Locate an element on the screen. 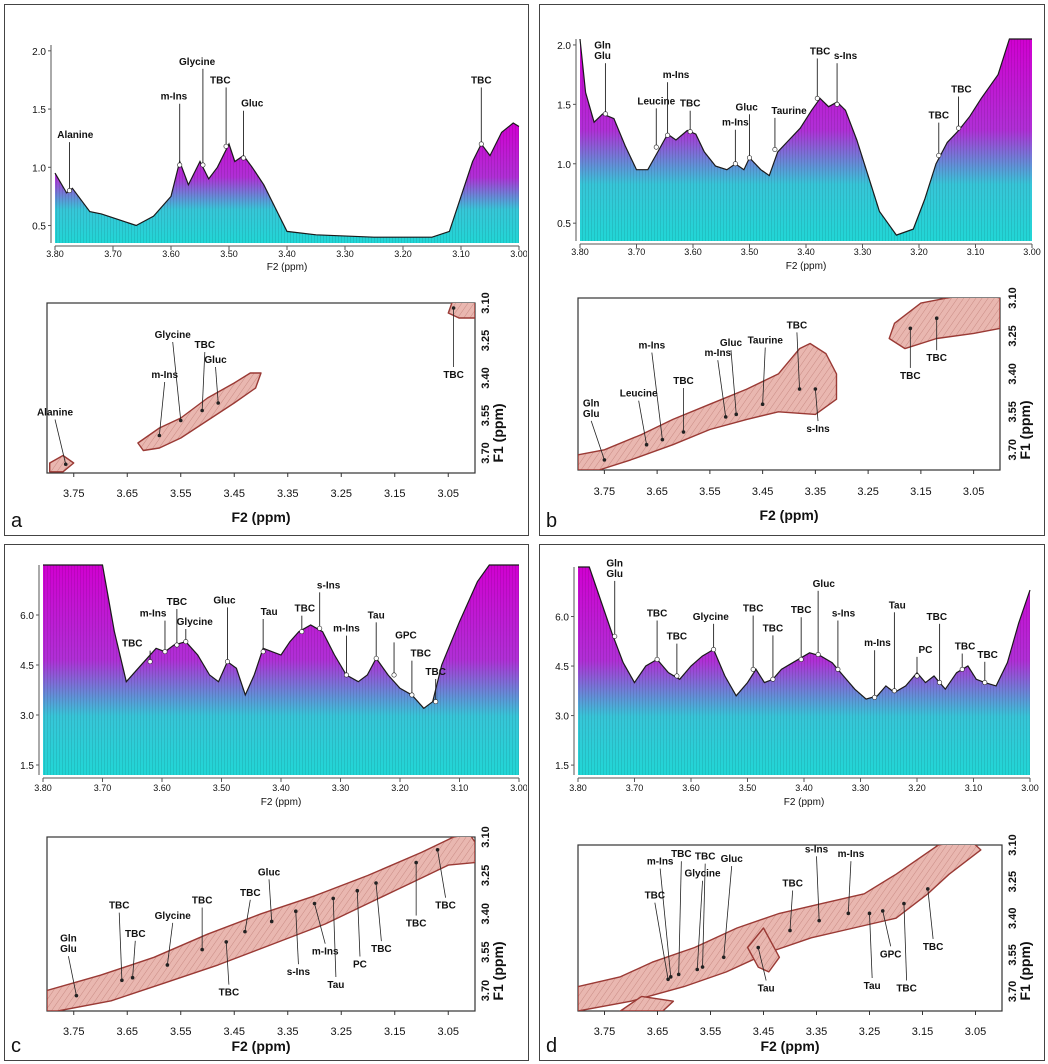 The height and width of the screenshot is (1064, 1048). peak-annotation: Gluc is located at coordinates (252, 130).